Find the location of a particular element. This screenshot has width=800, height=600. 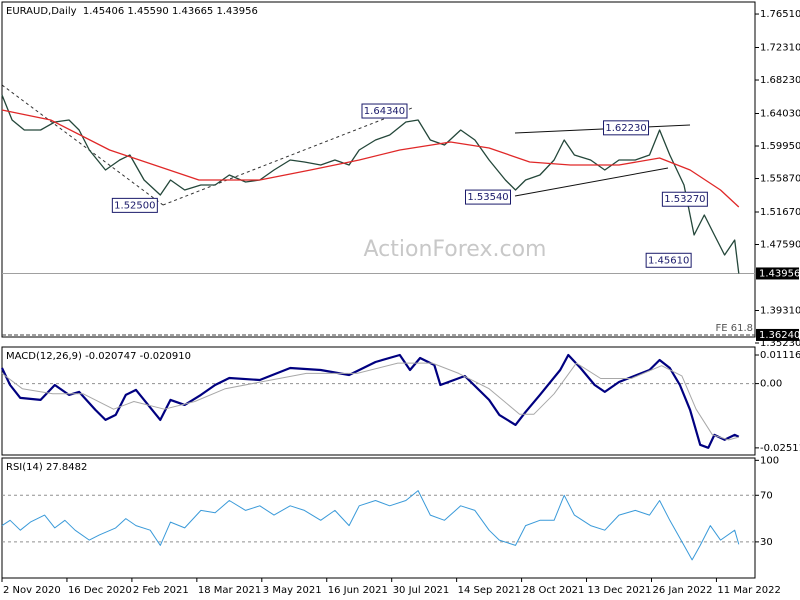

y-tick-label: 1.72310 is located at coordinates (780, 48).